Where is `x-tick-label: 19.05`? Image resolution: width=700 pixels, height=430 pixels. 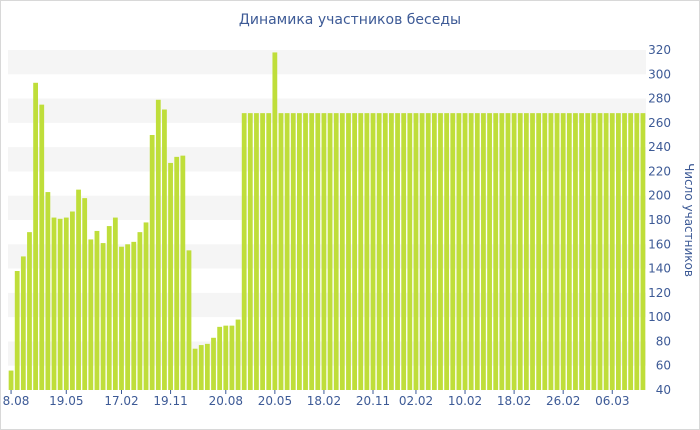 x-tick-label: 19.05 is located at coordinates (66, 401).